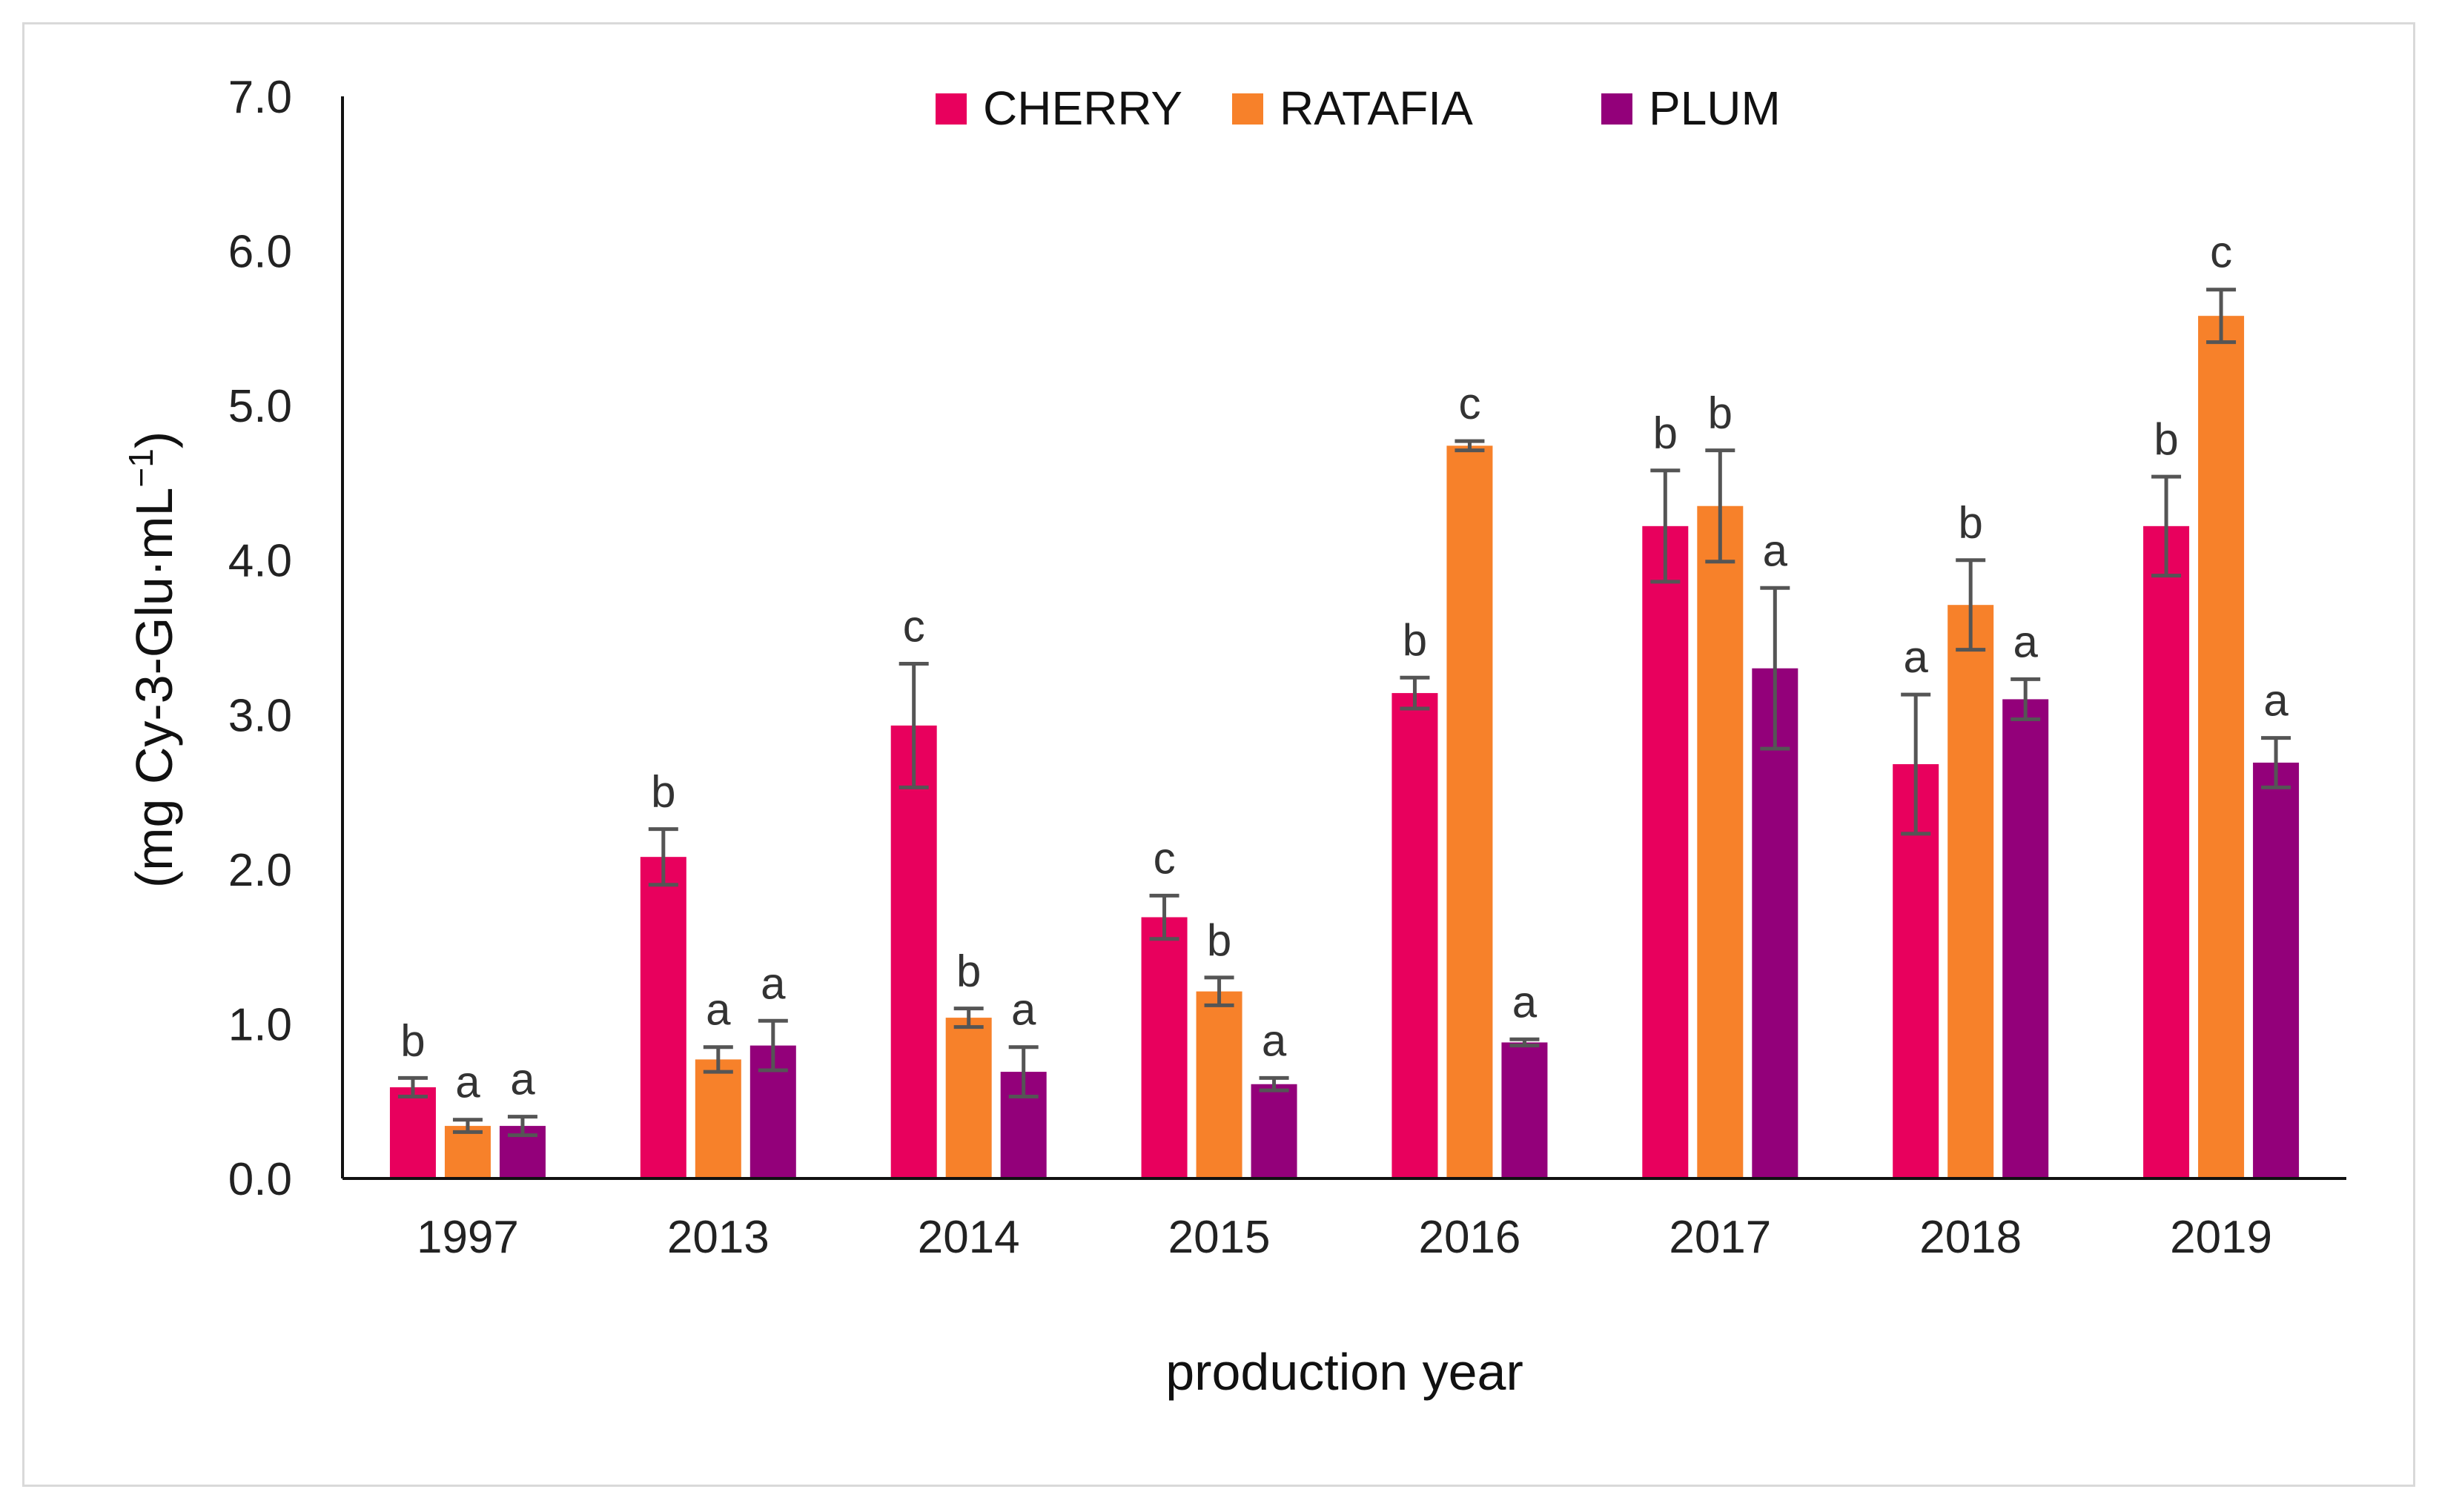 The image size is (2439, 1512). What do you see at coordinates (951, 109) in the screenshot?
I see `legend-swatch-cherry` at bounding box center [951, 109].